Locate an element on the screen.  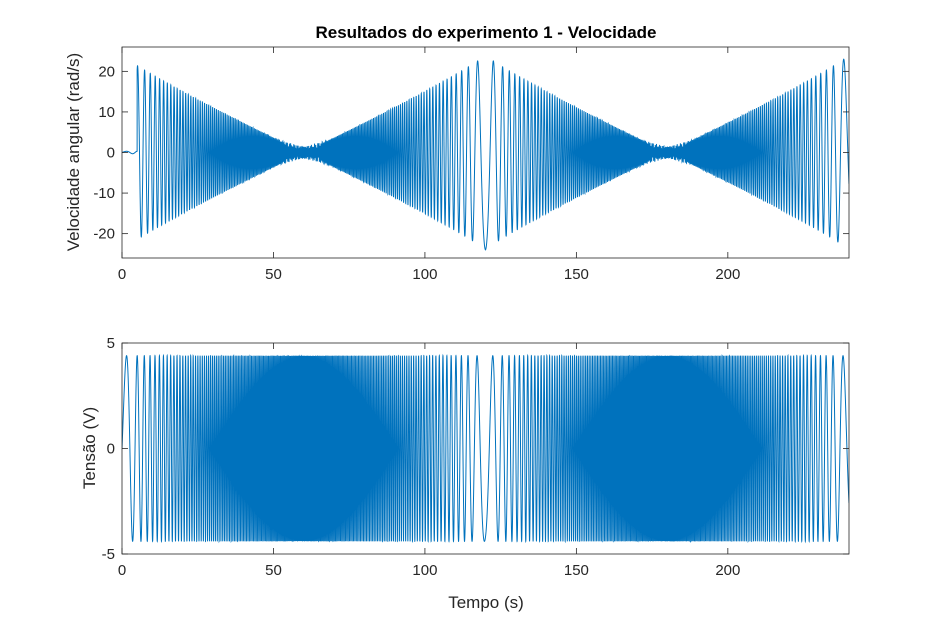
velocity-y-tick-label: 20 is located at coordinates (106, 71).